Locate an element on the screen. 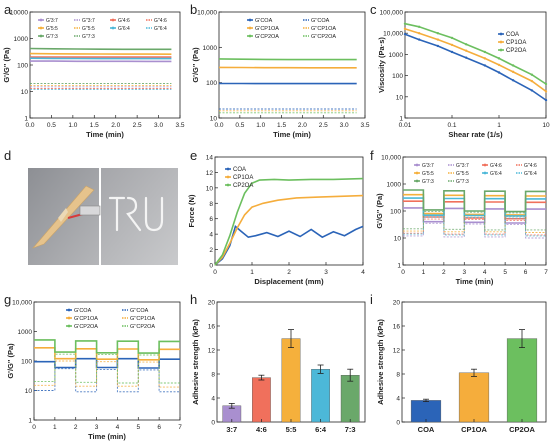  x-tick-label: 1.0 is located at coordinates (72, 125).